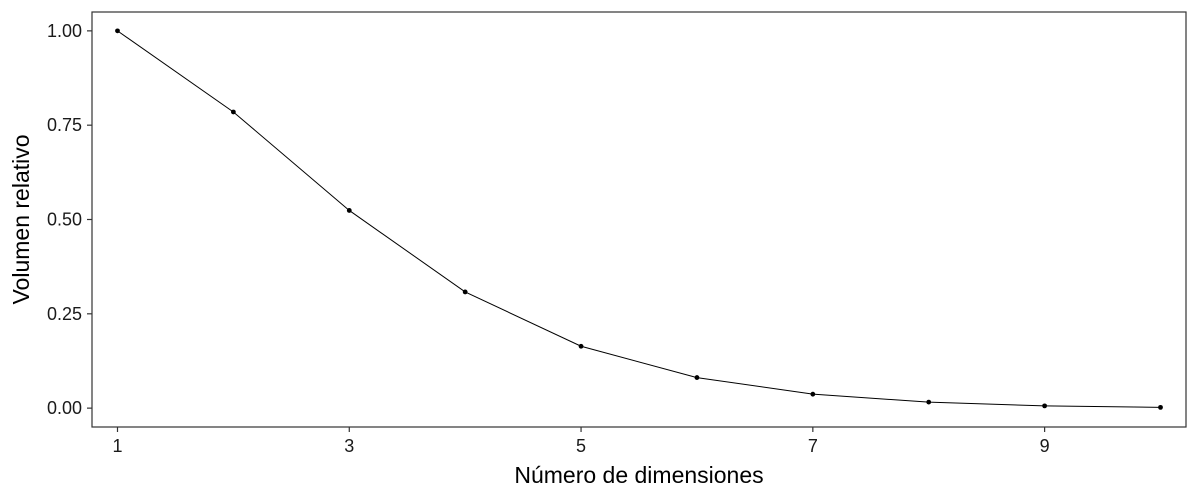 The height and width of the screenshot is (500, 1200). I want to click on x-tick-label: 3, so click(349, 446).